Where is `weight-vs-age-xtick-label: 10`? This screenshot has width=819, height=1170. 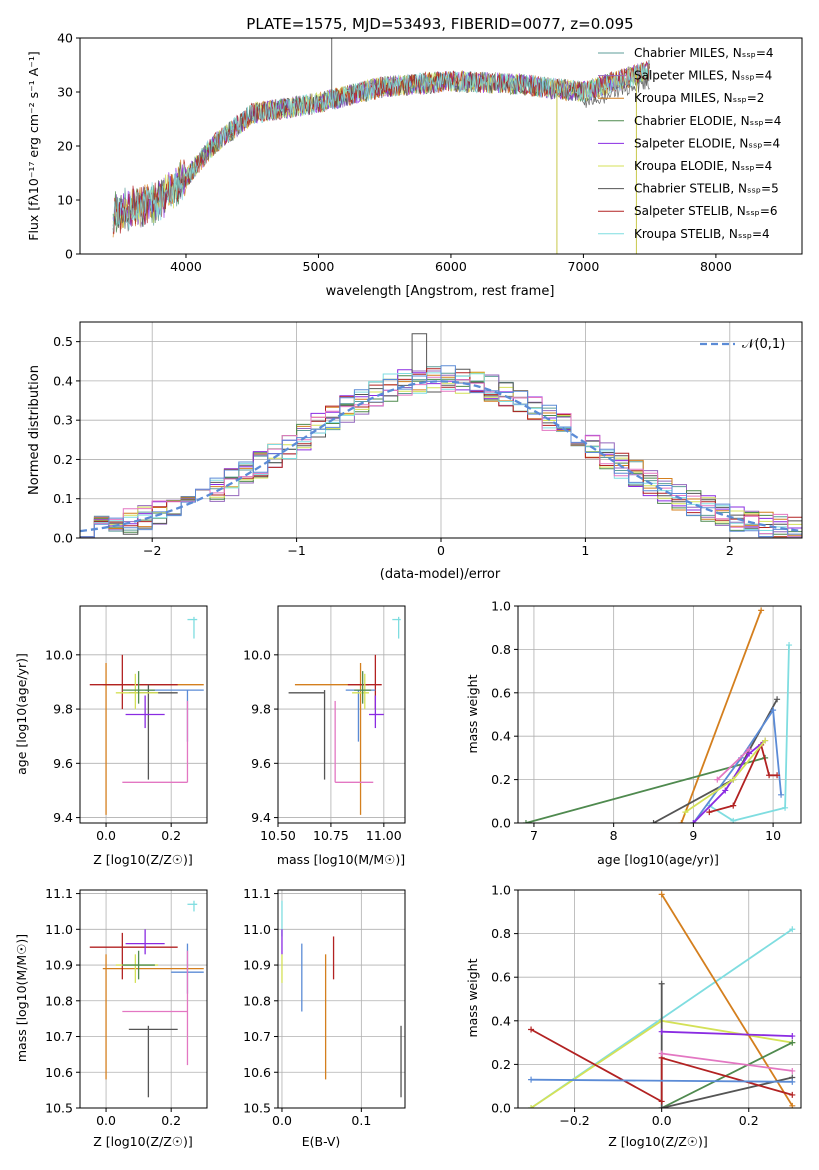 weight-vs-age-xtick-label: 10 is located at coordinates (773, 835).